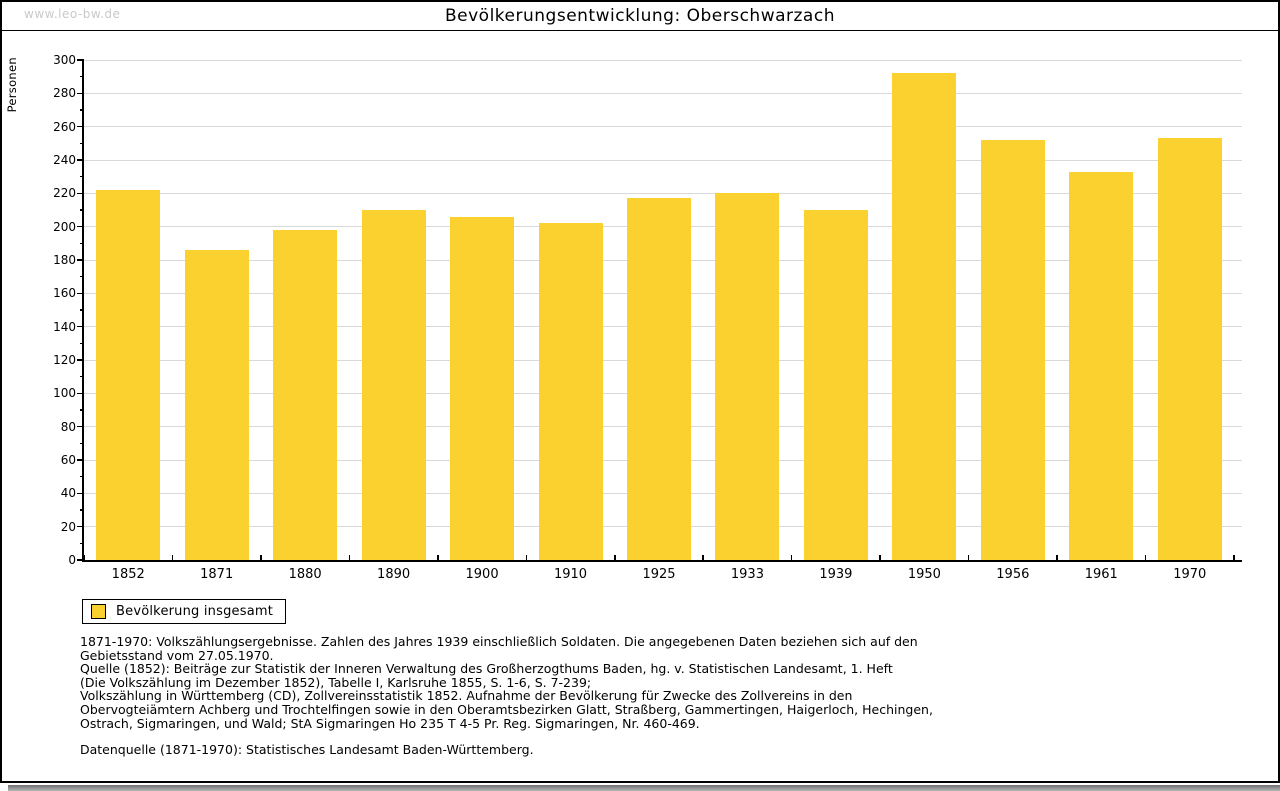 Image resolution: width=1280 pixels, height=791 pixels. I want to click on x-label-1933: 1933, so click(747, 574).